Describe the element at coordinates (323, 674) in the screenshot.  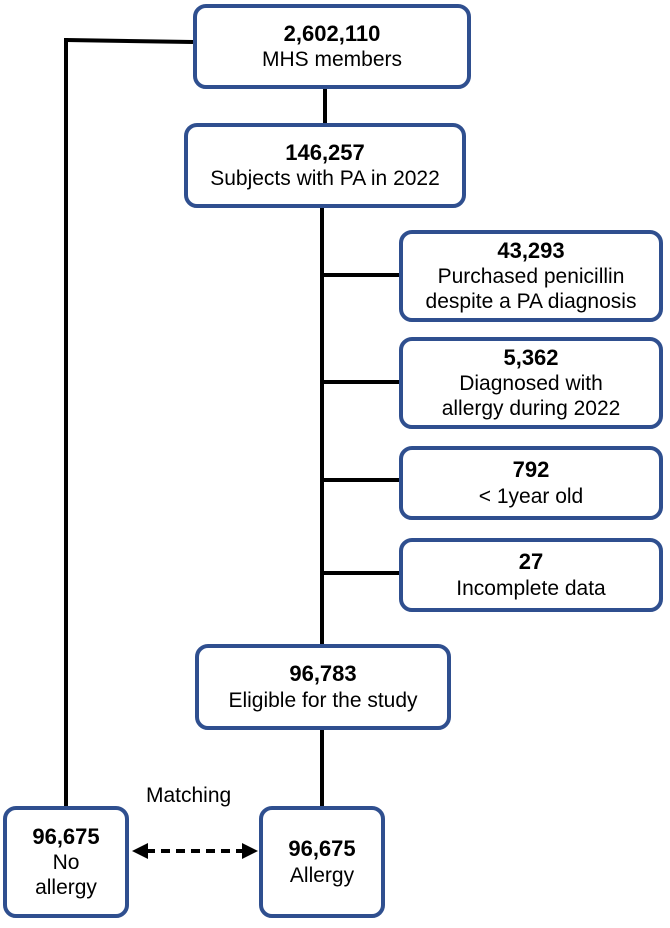
I see `count-eligible: 96,783` at that location.